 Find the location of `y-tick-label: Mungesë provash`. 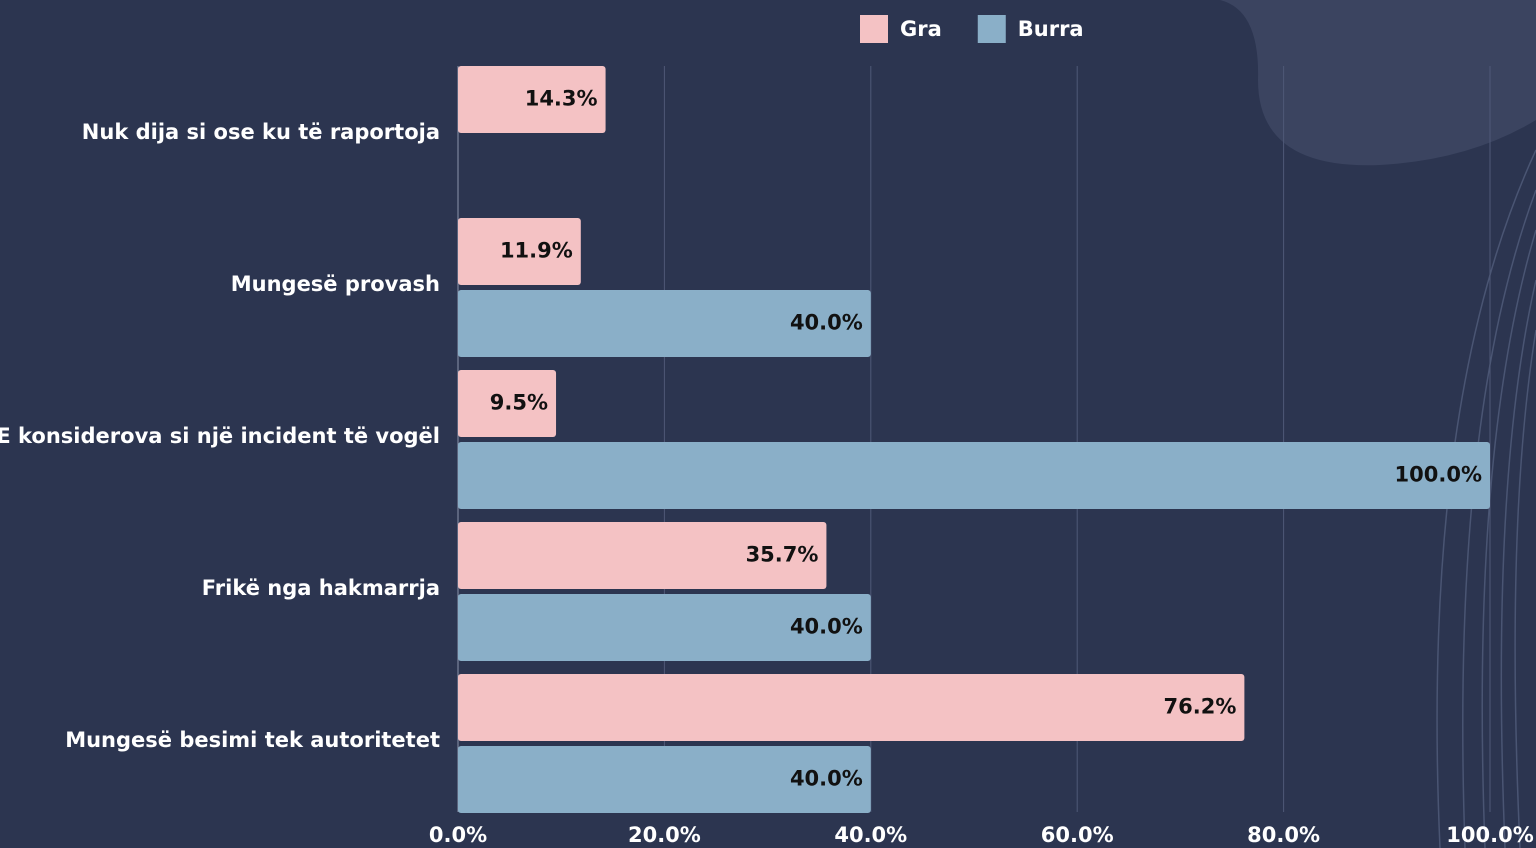

y-tick-label: Mungesë provash is located at coordinates (335, 284).